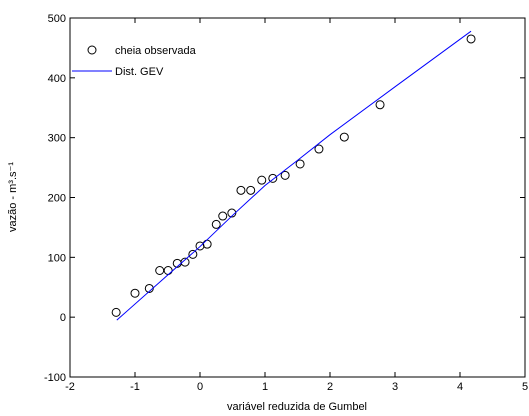  Describe the element at coordinates (525, 387) in the screenshot. I see `x-tick-label: 5` at that location.